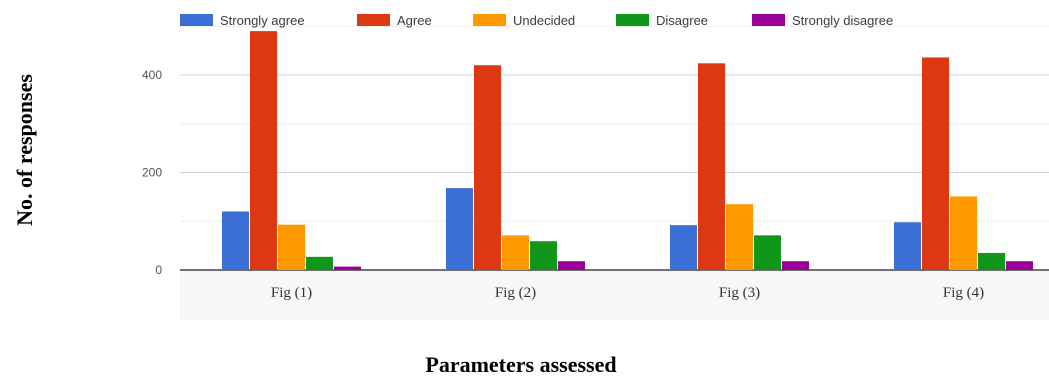 This screenshot has height=378, width=1049. Describe the element at coordinates (24, 150) in the screenshot. I see `y-axis-title: No. of responses` at that location.